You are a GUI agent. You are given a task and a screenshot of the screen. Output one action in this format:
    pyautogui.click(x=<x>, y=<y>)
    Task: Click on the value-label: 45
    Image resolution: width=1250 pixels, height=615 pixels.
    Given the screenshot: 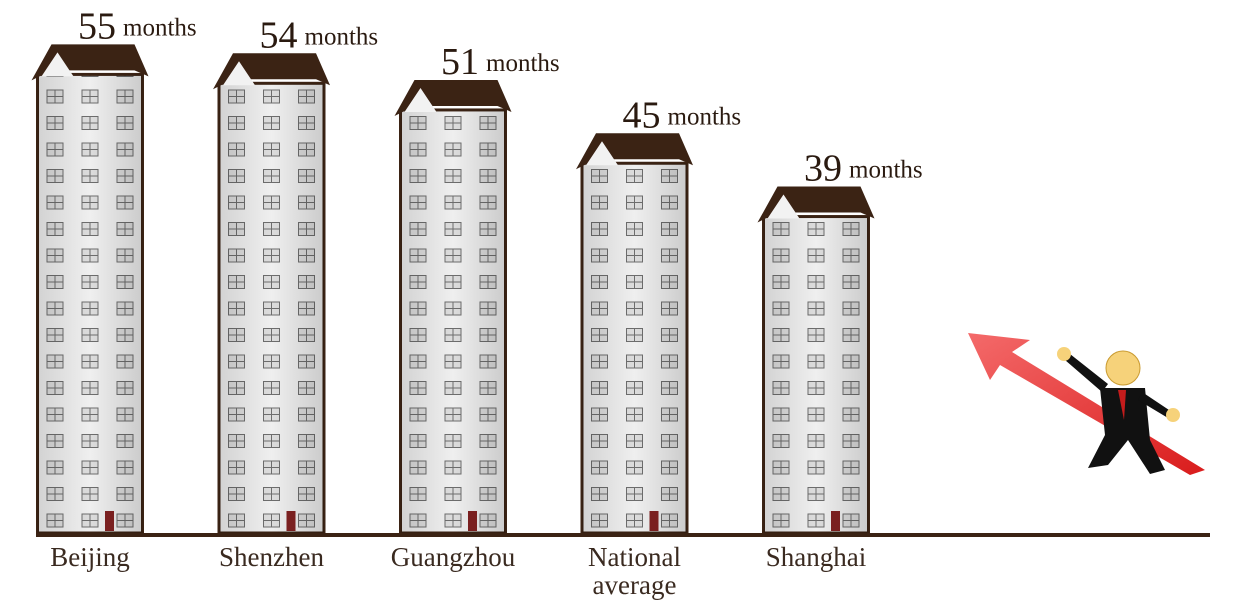 What is the action you would take?
    pyautogui.click(x=642, y=115)
    